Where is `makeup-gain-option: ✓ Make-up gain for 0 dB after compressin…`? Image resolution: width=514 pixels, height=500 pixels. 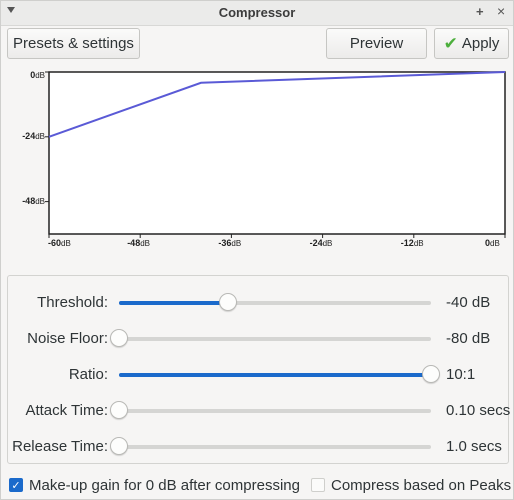
makeup-gain-option: ✓ Make-up gain for 0 dB after compressin… is located at coordinates (154, 485).